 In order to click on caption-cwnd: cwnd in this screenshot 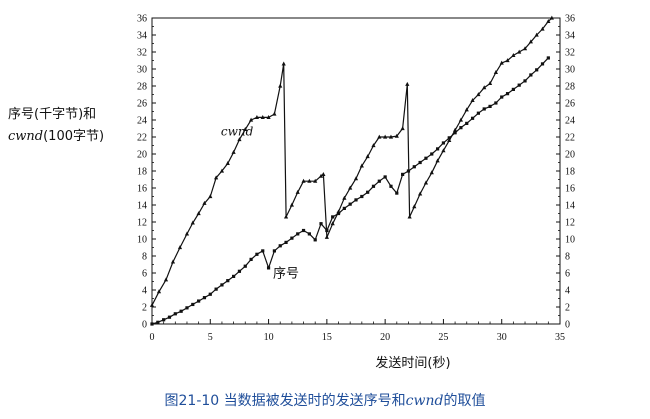, I will do `click(424, 401)`.